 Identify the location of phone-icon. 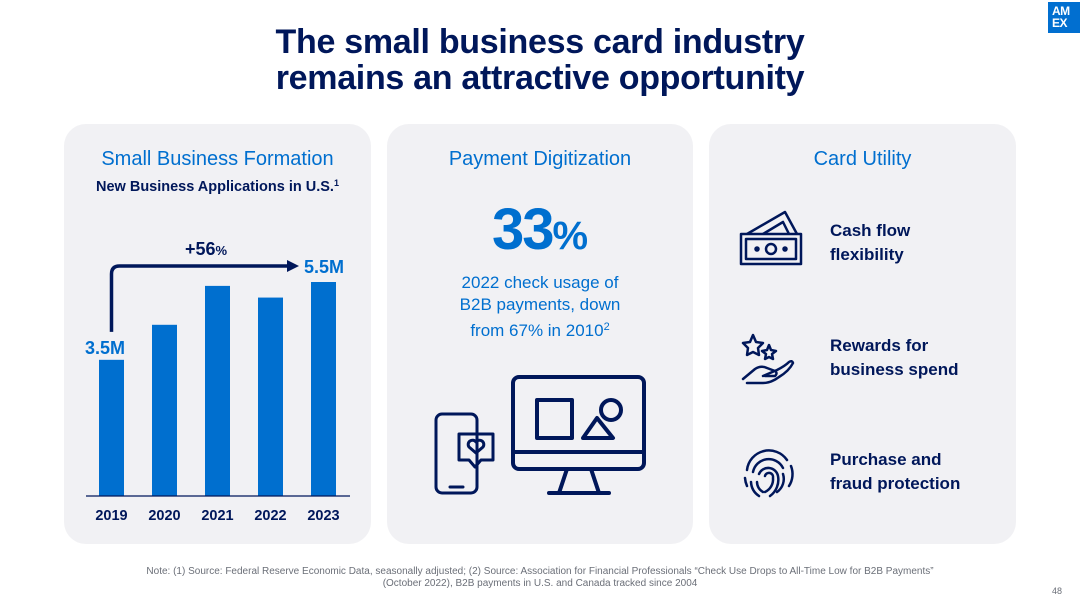
(464, 453).